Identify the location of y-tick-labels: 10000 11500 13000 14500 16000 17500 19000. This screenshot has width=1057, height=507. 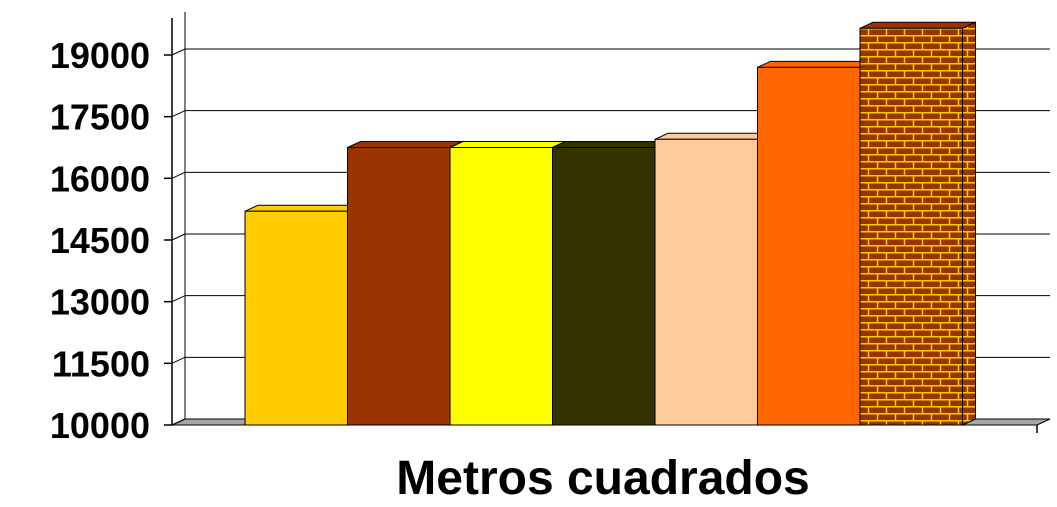
(100, 240).